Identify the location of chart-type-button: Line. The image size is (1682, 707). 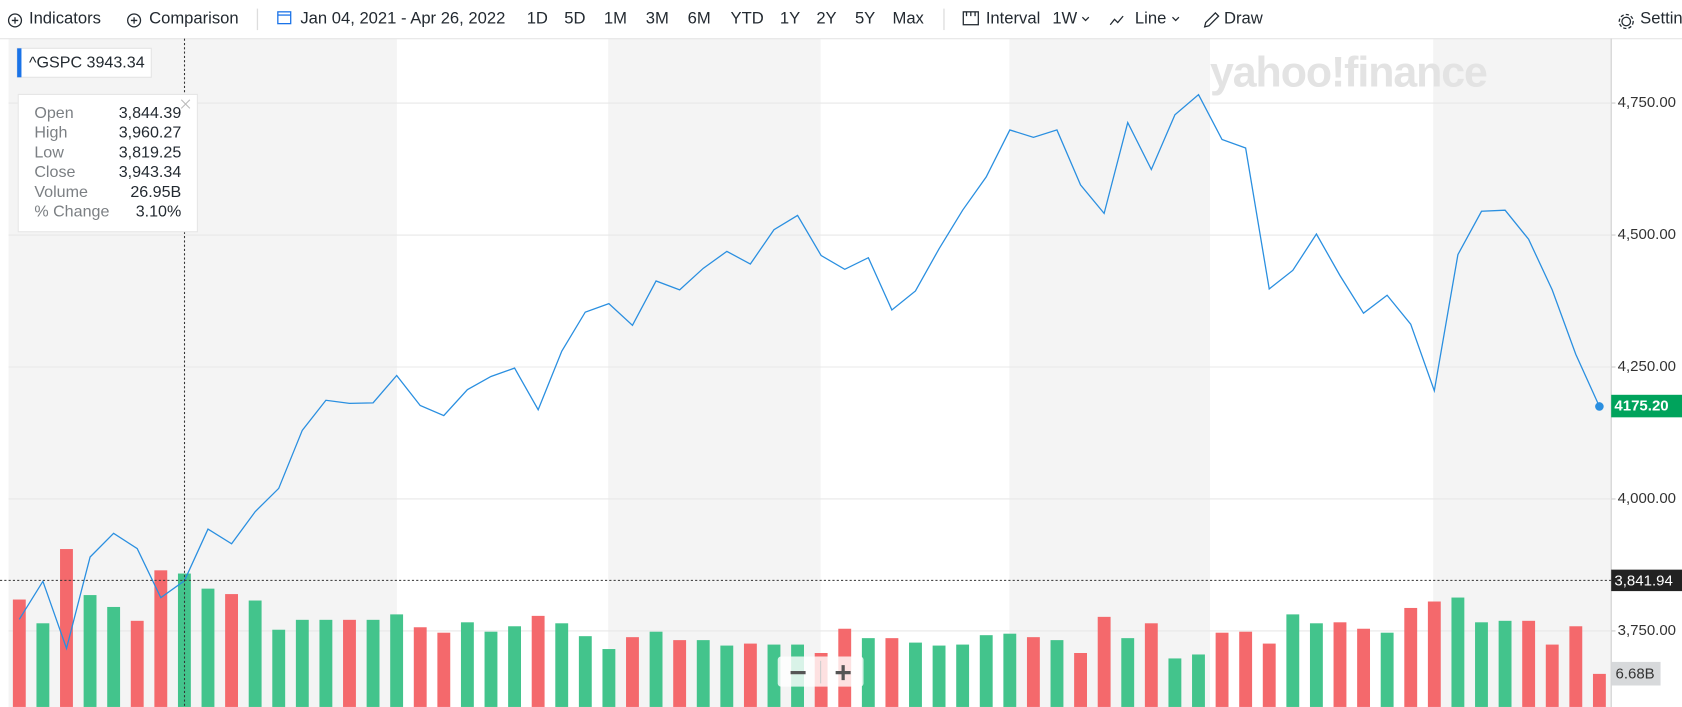
(1150, 18).